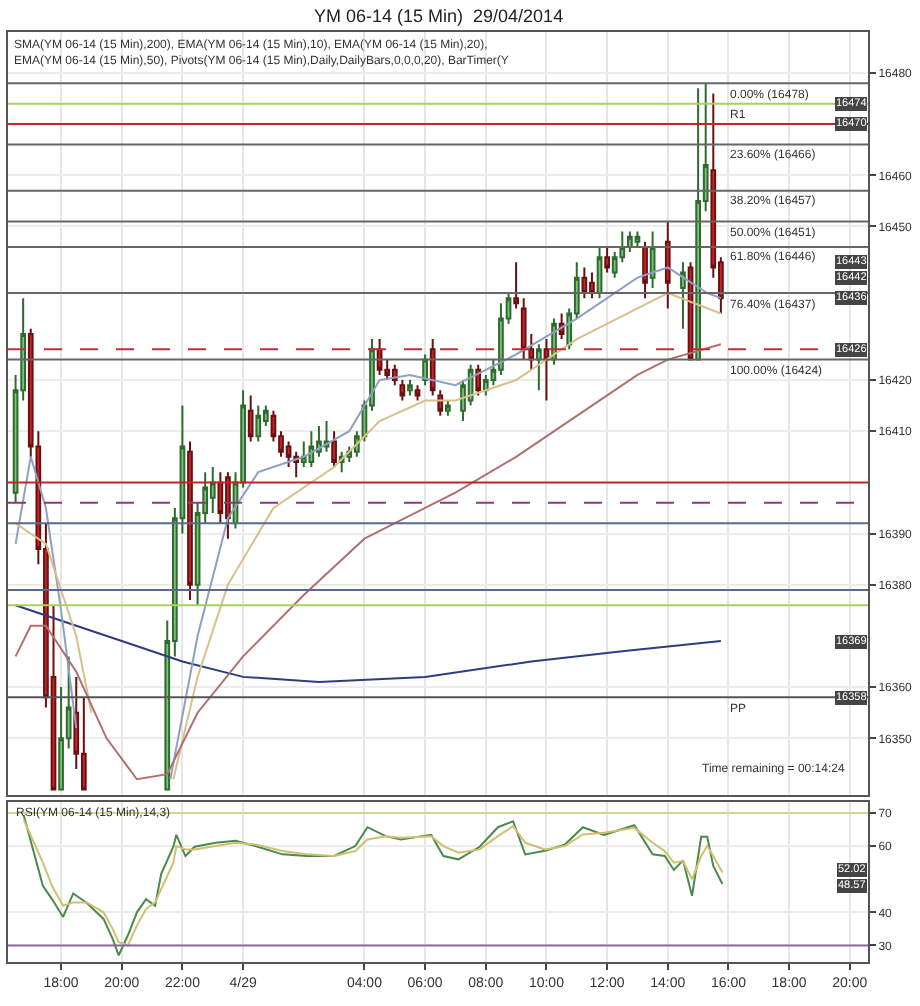 Image resolution: width=920 pixels, height=1006 pixels. Describe the element at coordinates (439, 16) in the screenshot. I see `chart-title: YM 06-14 (15 Min) 29/04/2014` at that location.